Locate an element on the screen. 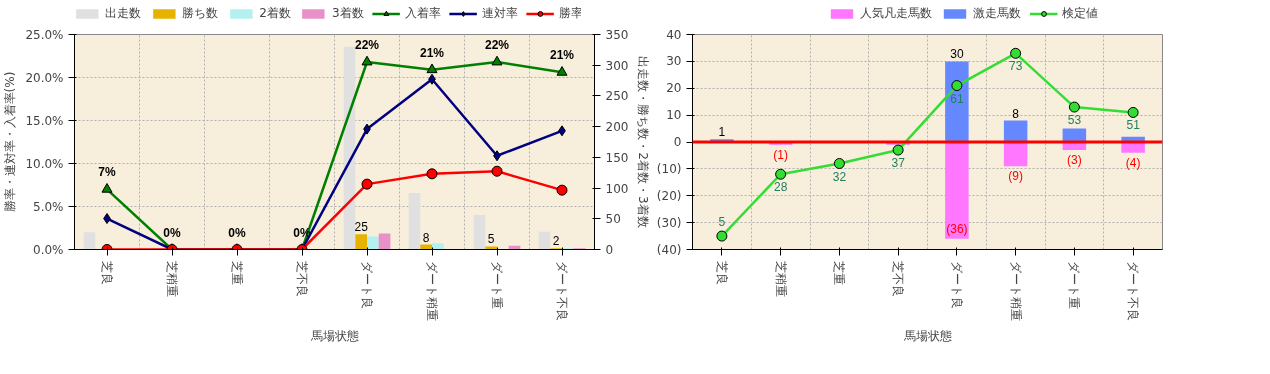 The image size is (1270, 374). legend-label: 出走数 is located at coordinates (123, 13).